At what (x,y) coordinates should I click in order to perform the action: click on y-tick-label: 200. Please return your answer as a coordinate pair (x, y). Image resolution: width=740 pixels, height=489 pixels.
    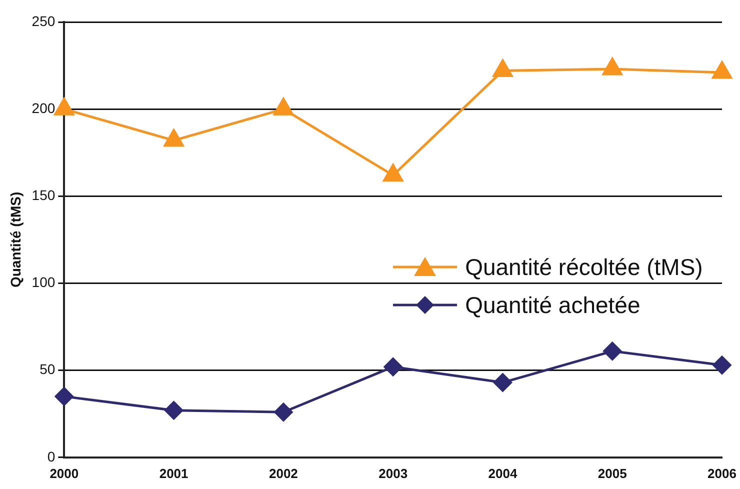
    Looking at the image, I should click on (44, 108).